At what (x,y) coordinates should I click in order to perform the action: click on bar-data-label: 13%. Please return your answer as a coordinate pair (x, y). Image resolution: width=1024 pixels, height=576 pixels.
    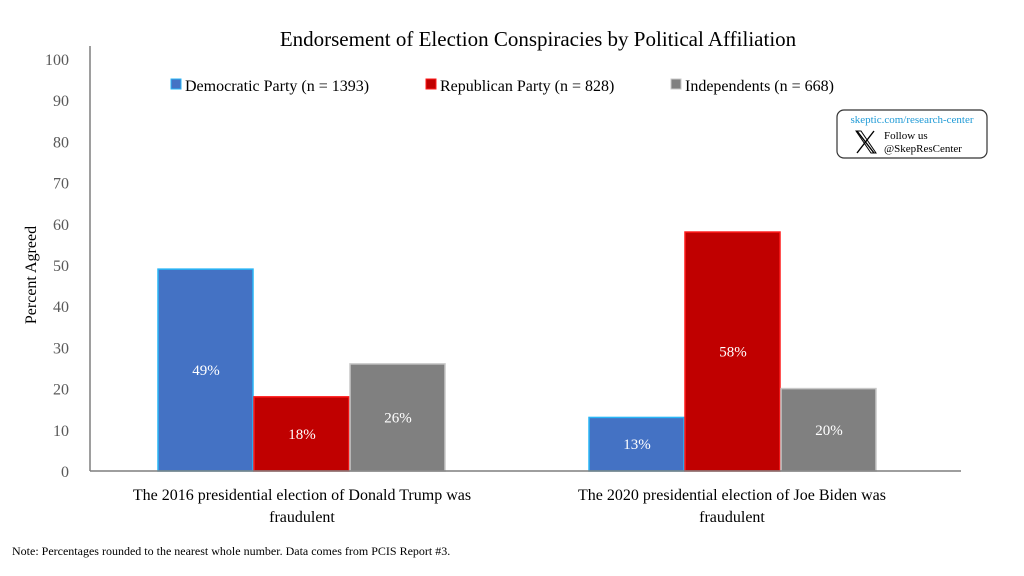
    Looking at the image, I should click on (637, 445).